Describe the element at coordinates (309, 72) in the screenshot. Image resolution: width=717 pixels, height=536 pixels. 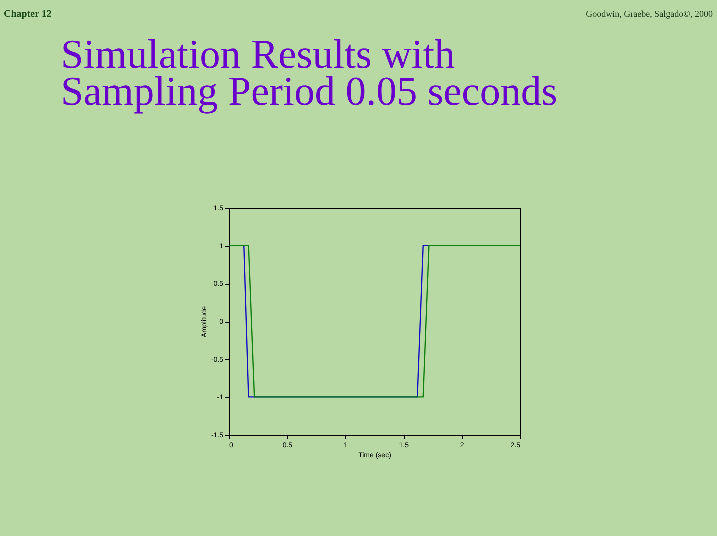
I see `chart-title: Simulation Results with Sampling Period 0.05 seconds` at that location.